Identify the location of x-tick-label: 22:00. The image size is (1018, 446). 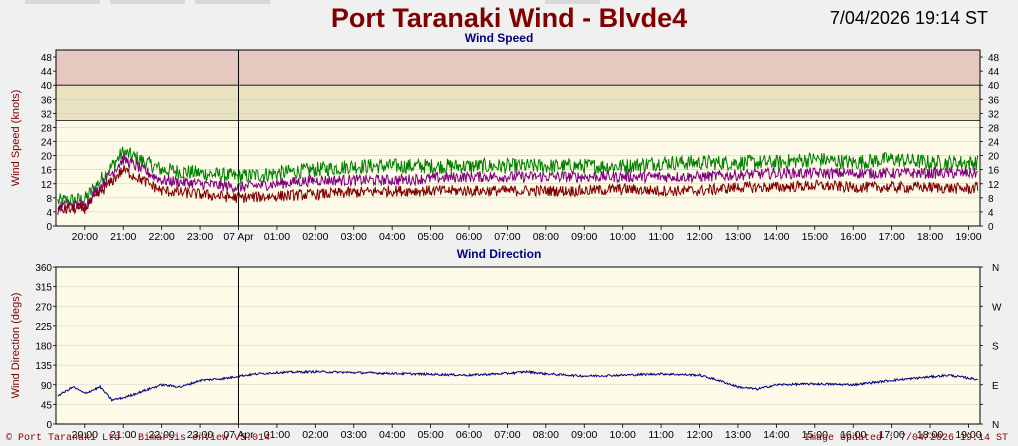
(162, 237).